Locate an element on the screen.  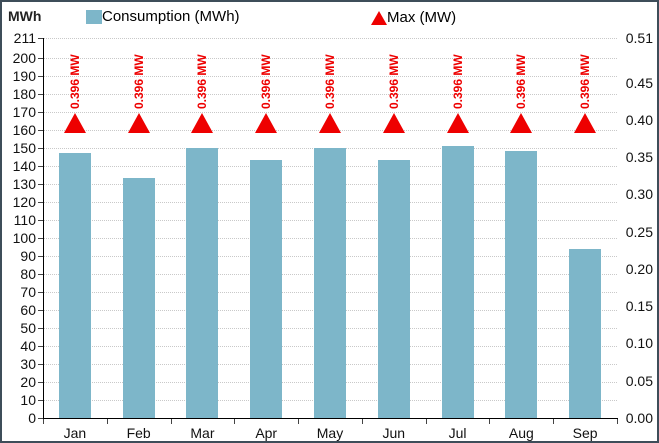
legend-item-consumption: Consumption (MWh) is located at coordinates (163, 17).